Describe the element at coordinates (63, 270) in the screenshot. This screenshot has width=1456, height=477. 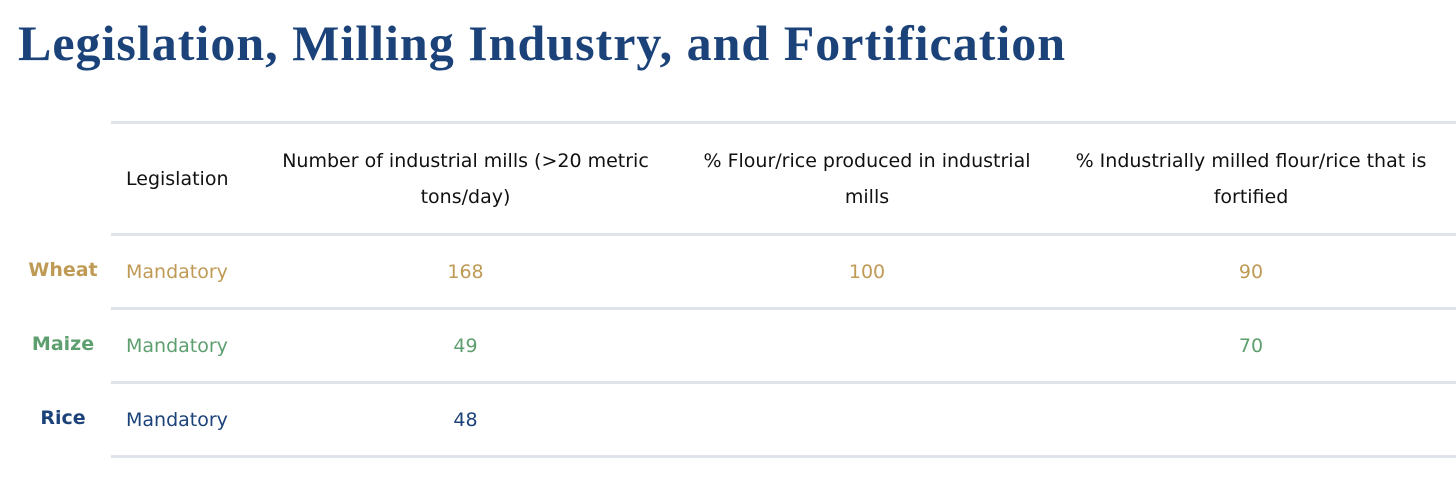
I see `row-label-wheat: Wheat` at that location.